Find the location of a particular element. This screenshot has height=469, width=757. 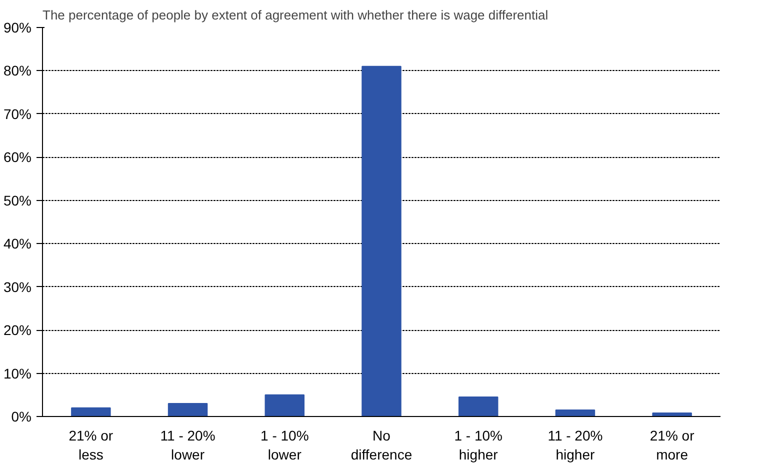

y-tick-label: 60% is located at coordinates (17, 157).